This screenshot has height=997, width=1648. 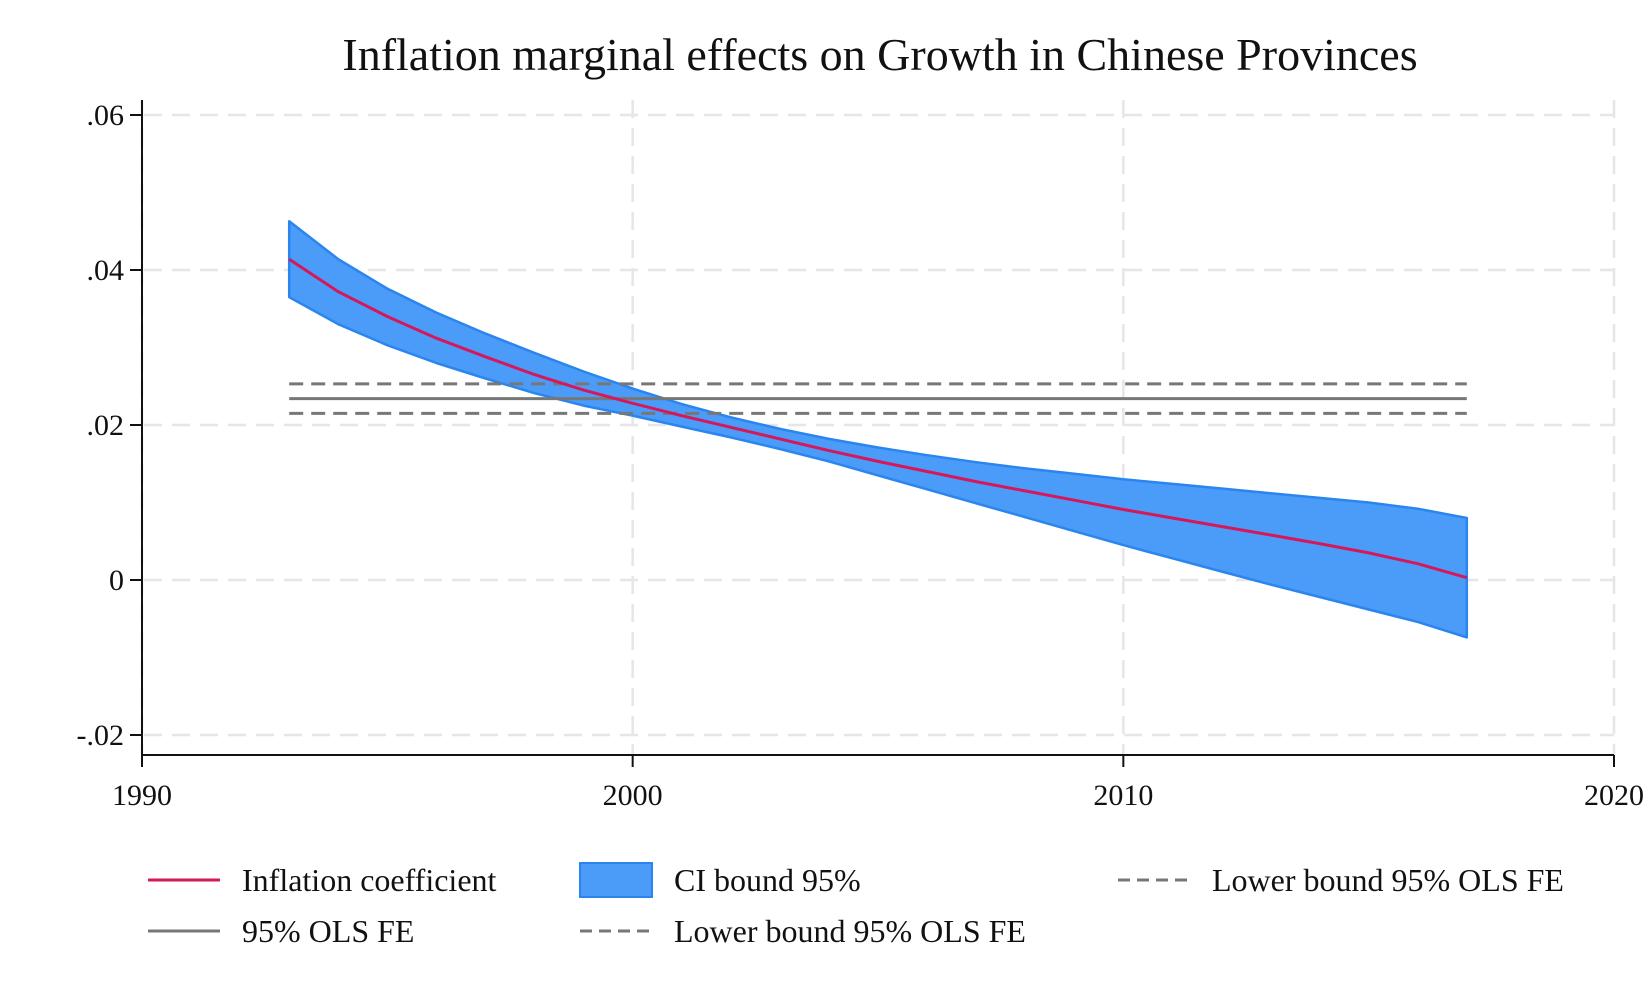 I want to click on y-tick-label: -.02, so click(x=101, y=735).